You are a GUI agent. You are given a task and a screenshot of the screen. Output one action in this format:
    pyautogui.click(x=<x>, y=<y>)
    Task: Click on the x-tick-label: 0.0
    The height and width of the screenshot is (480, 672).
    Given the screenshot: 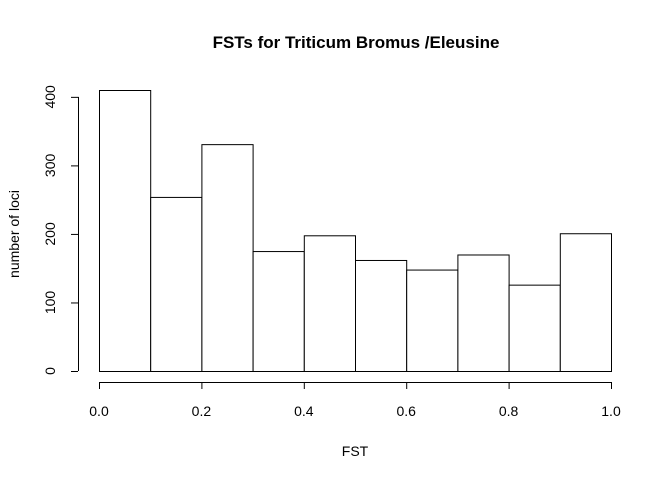 What is the action you would take?
    pyautogui.click(x=99, y=411)
    